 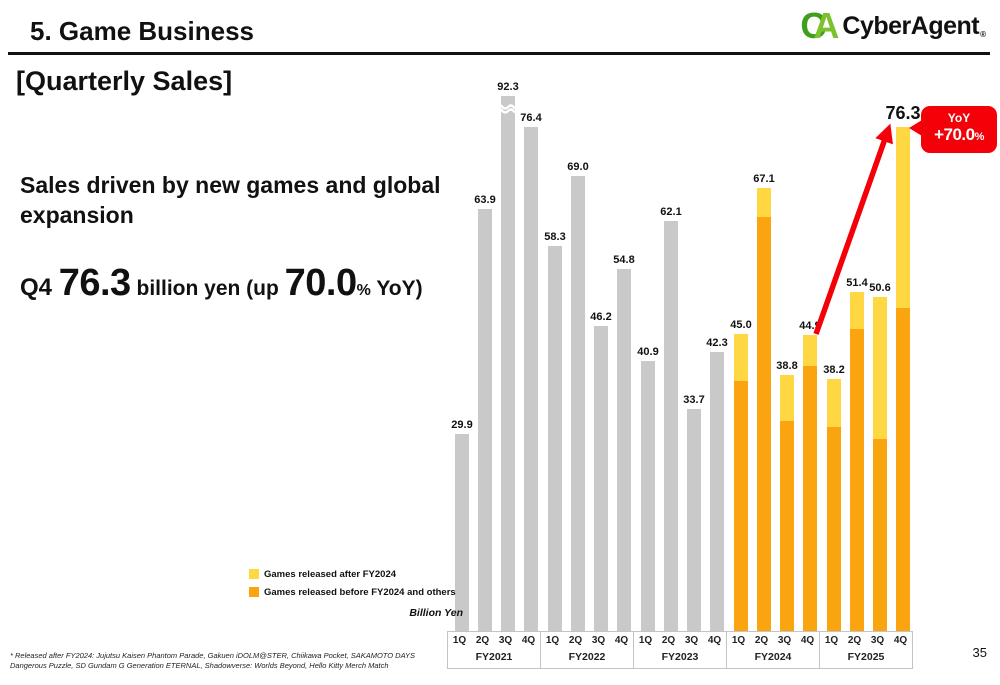 What do you see at coordinates (911, 25) in the screenshot?
I see `logo-wordmark: CyberAgent` at bounding box center [911, 25].